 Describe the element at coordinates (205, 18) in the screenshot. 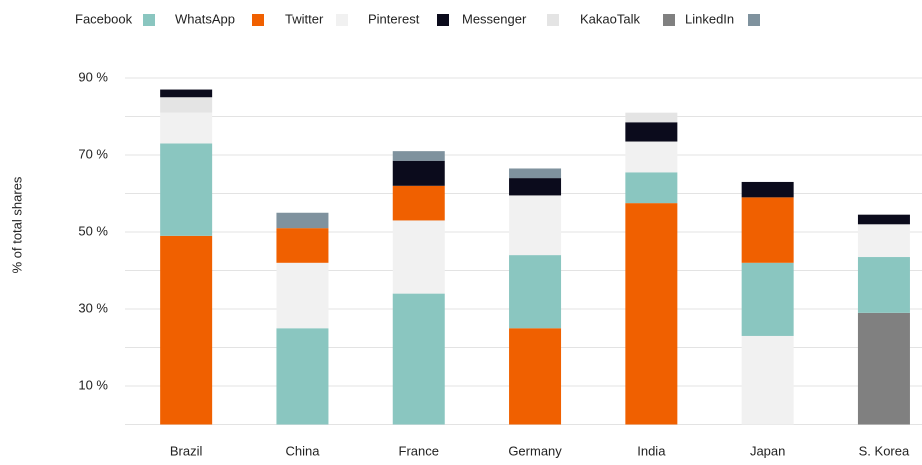

I see `legend-label: WhatsApp` at that location.